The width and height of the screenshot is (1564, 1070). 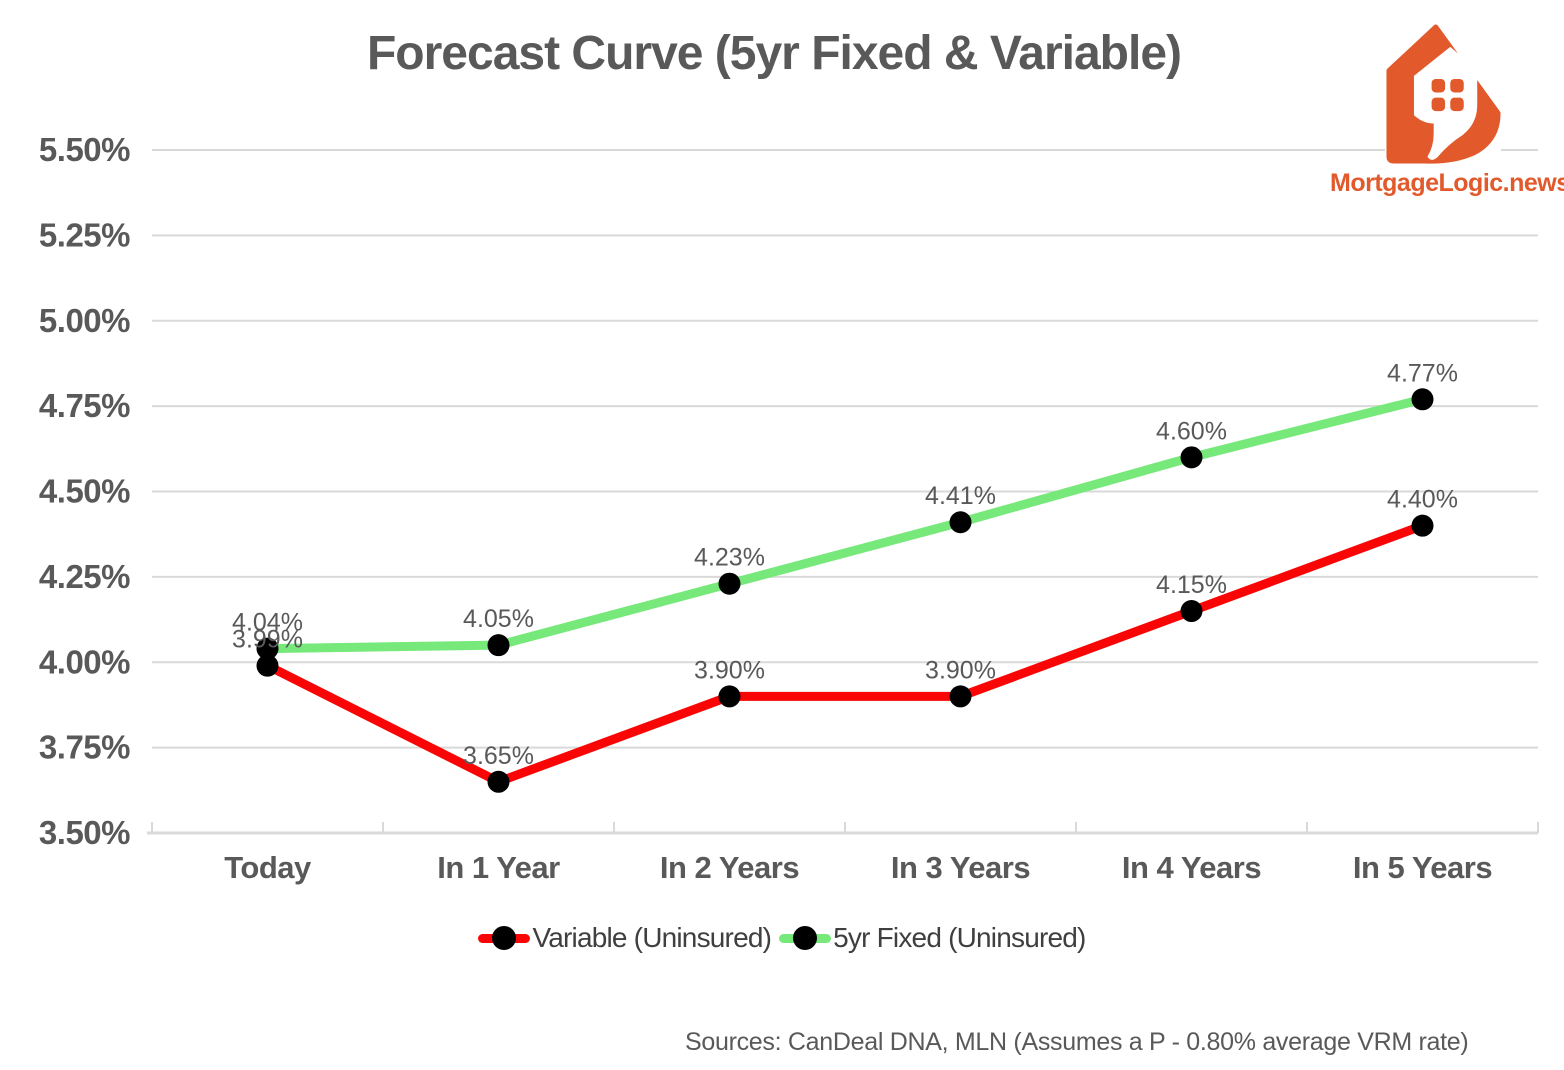 I want to click on y-tick-label: 5.00%, so click(x=84, y=320).